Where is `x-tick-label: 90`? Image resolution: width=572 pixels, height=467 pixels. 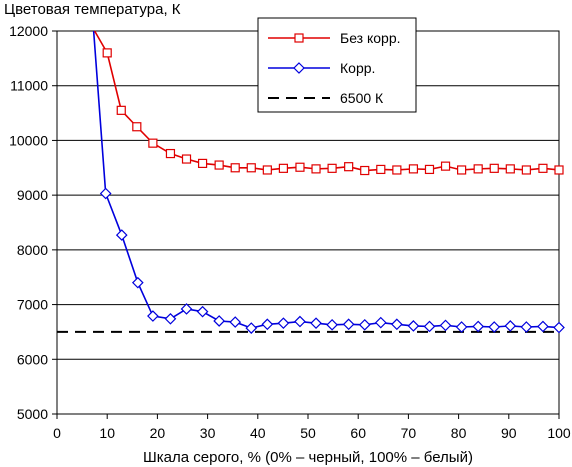
x-tick-label: 90 is located at coordinates (509, 433).